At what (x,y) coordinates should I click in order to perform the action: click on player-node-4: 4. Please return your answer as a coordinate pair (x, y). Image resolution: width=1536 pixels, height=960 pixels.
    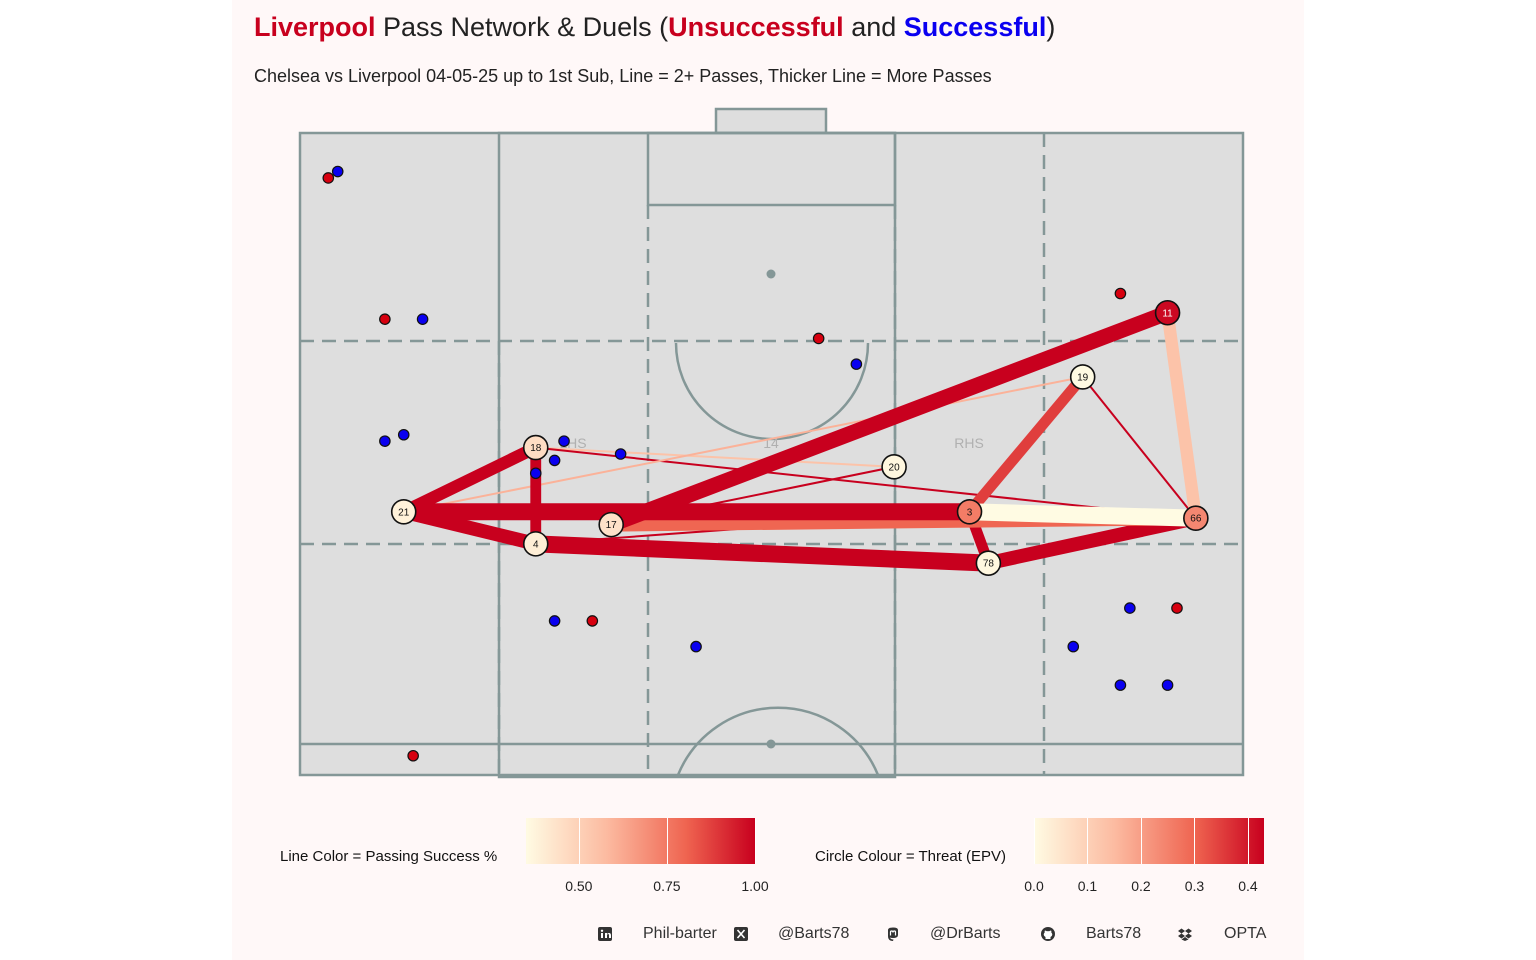
    Looking at the image, I should click on (535, 544).